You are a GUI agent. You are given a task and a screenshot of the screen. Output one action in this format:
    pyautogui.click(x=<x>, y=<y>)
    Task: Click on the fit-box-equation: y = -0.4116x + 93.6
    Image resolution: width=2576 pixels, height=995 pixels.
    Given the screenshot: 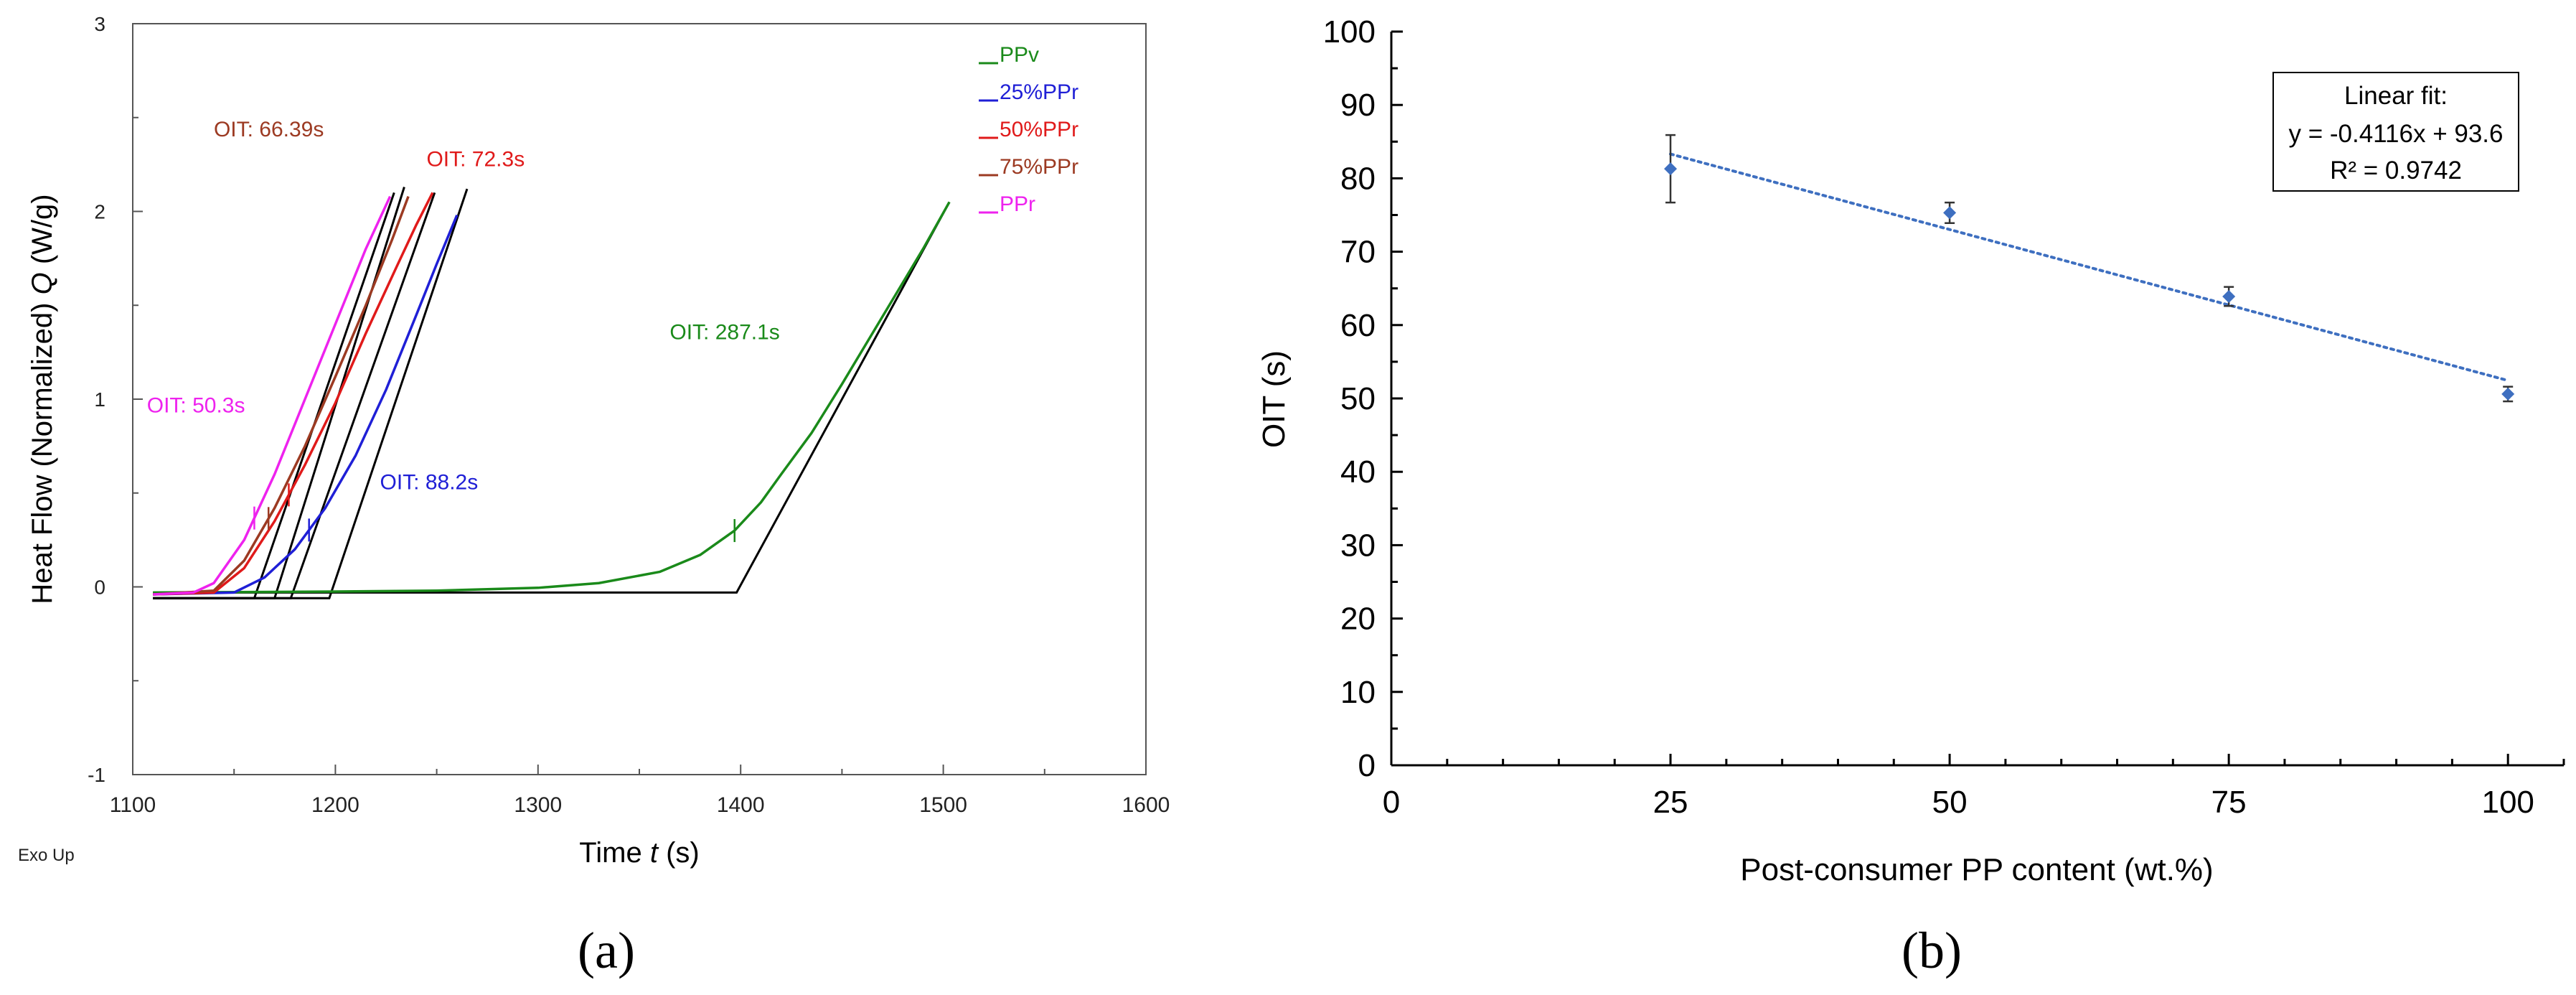 What is the action you would take?
    pyautogui.click(x=2395, y=134)
    